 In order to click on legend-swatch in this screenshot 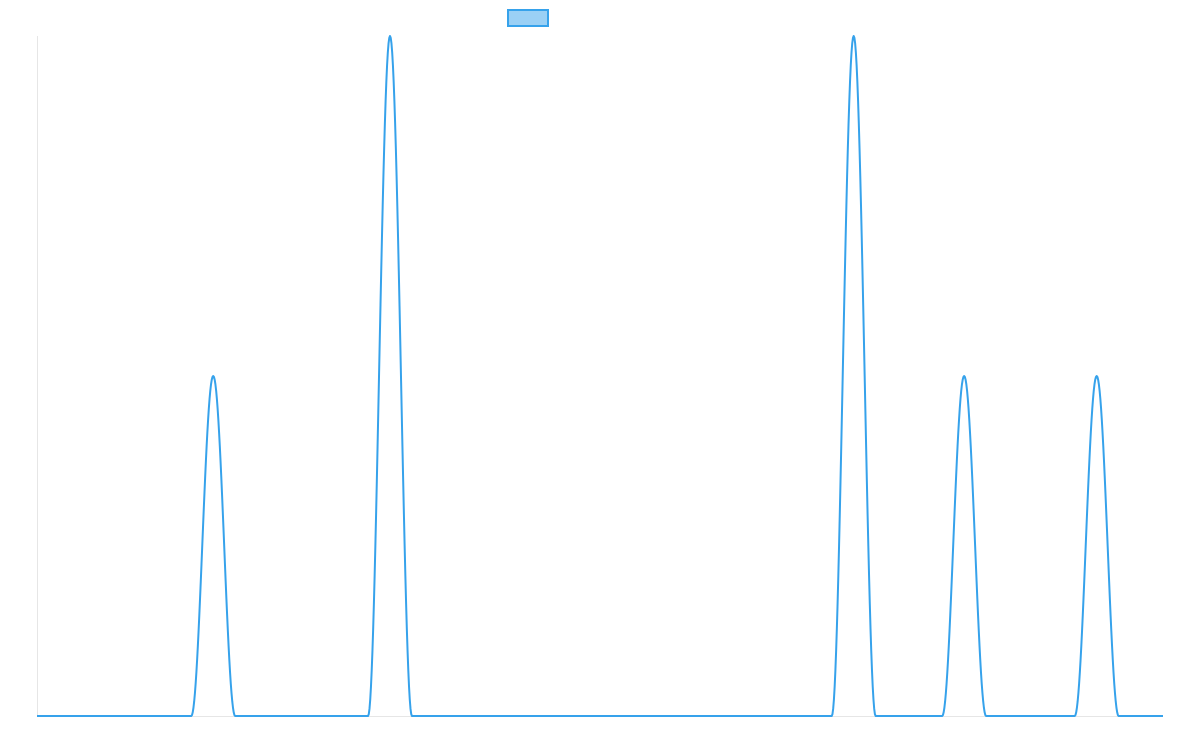, I will do `click(528, 18)`.